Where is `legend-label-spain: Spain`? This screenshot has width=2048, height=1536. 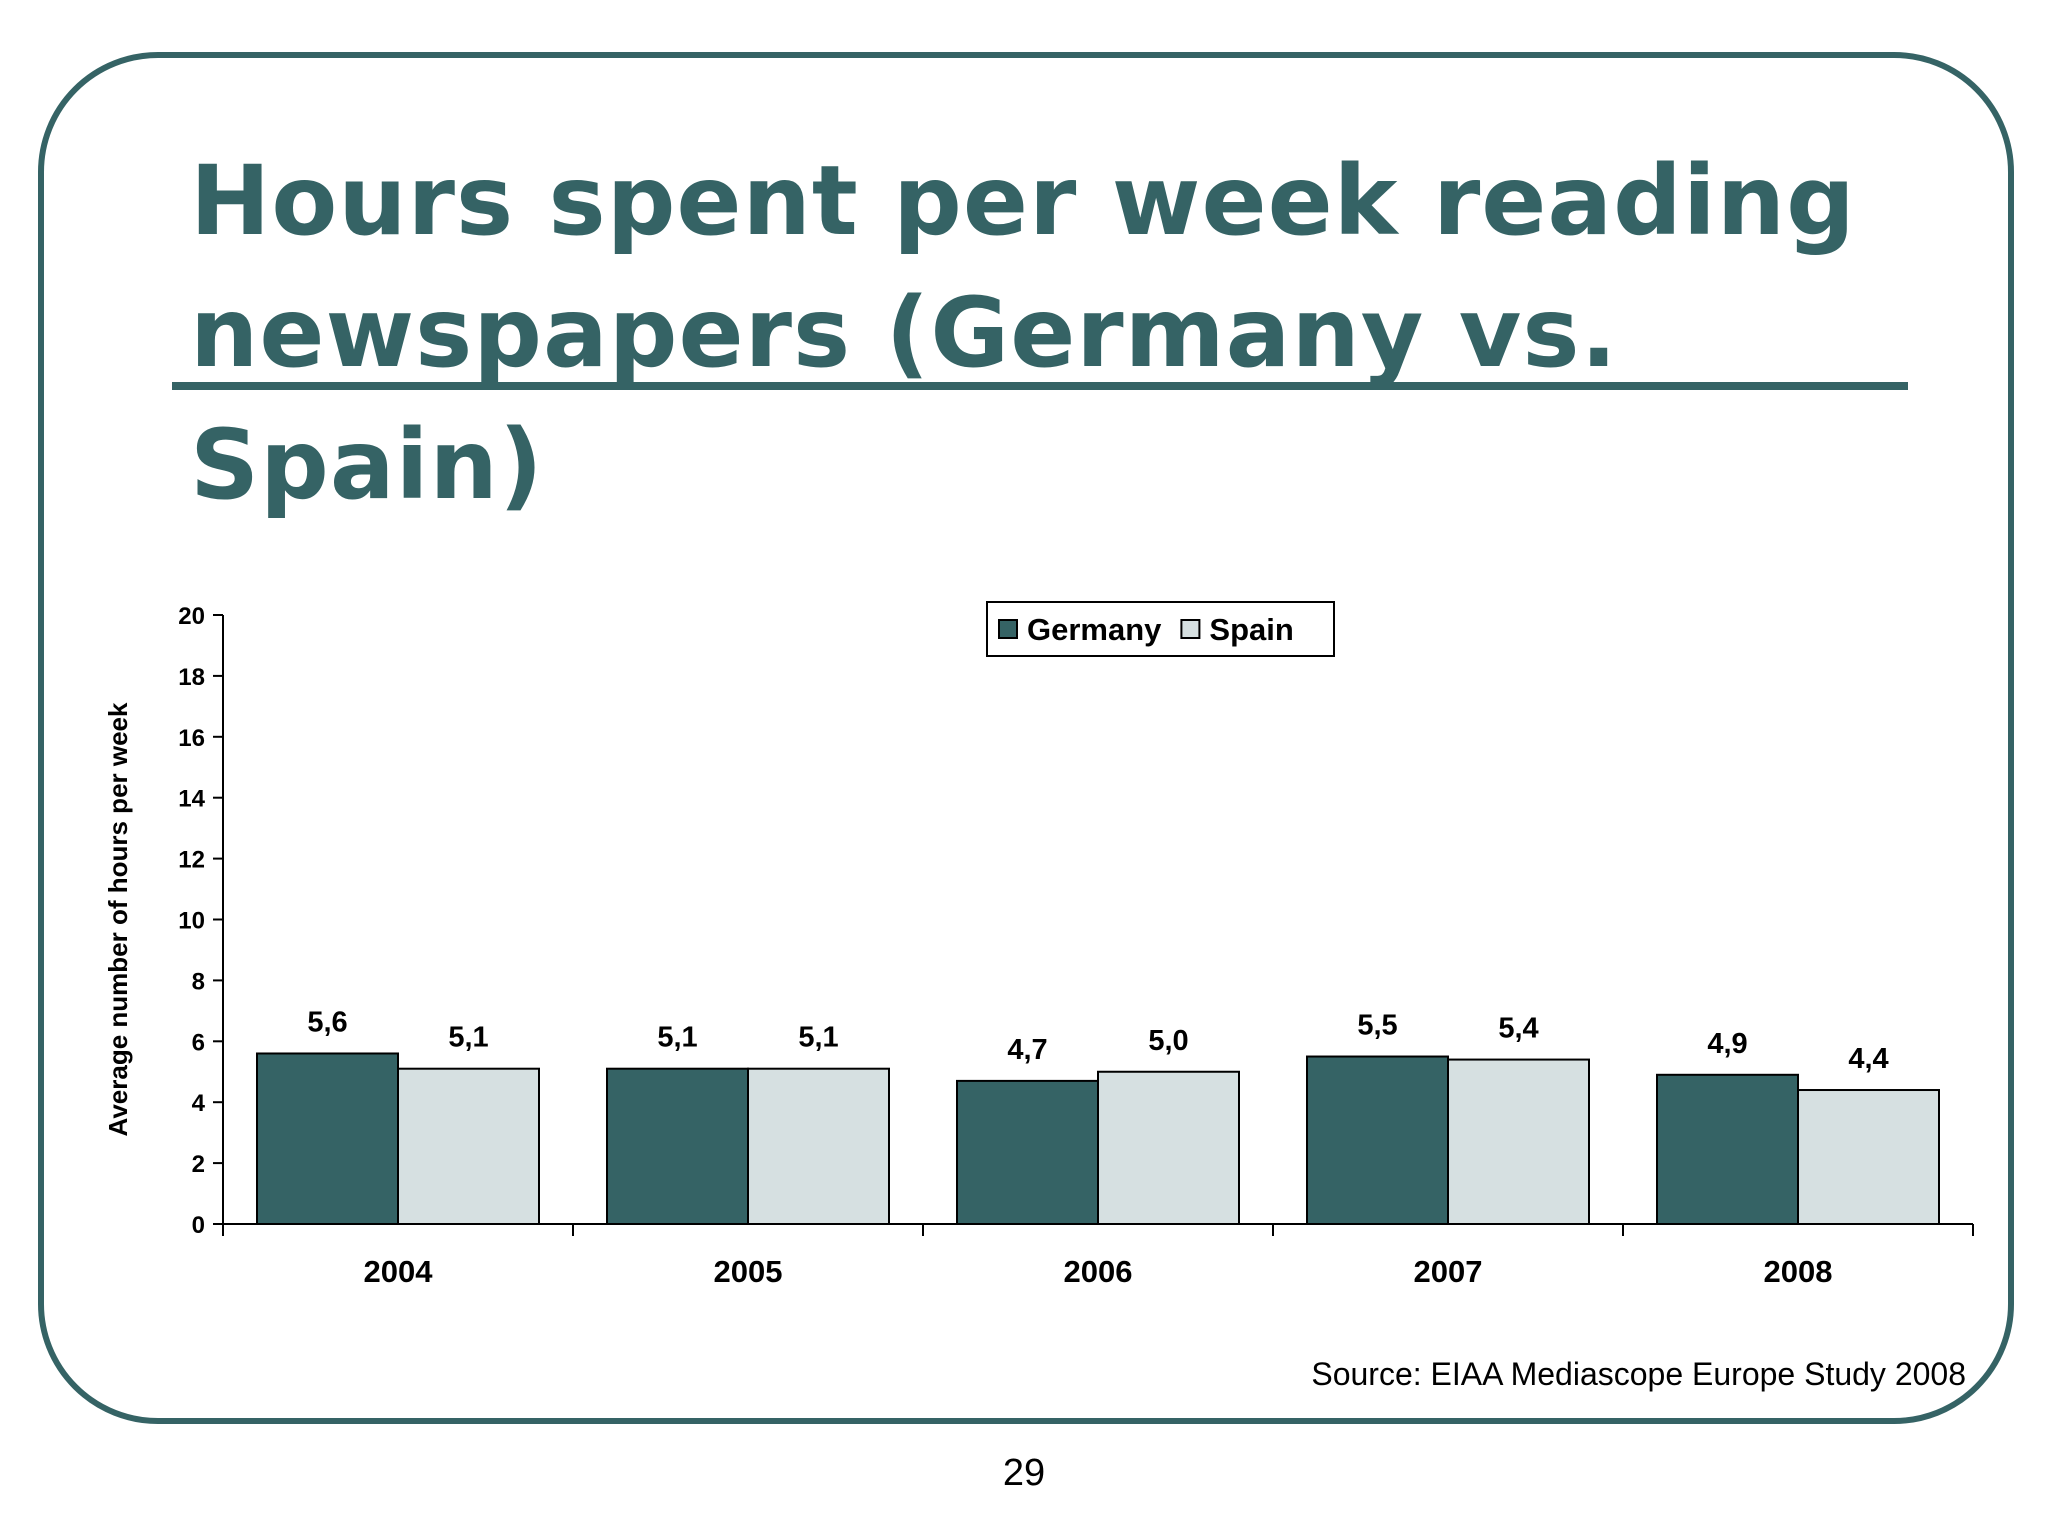 legend-label-spain: Spain is located at coordinates (1251, 629).